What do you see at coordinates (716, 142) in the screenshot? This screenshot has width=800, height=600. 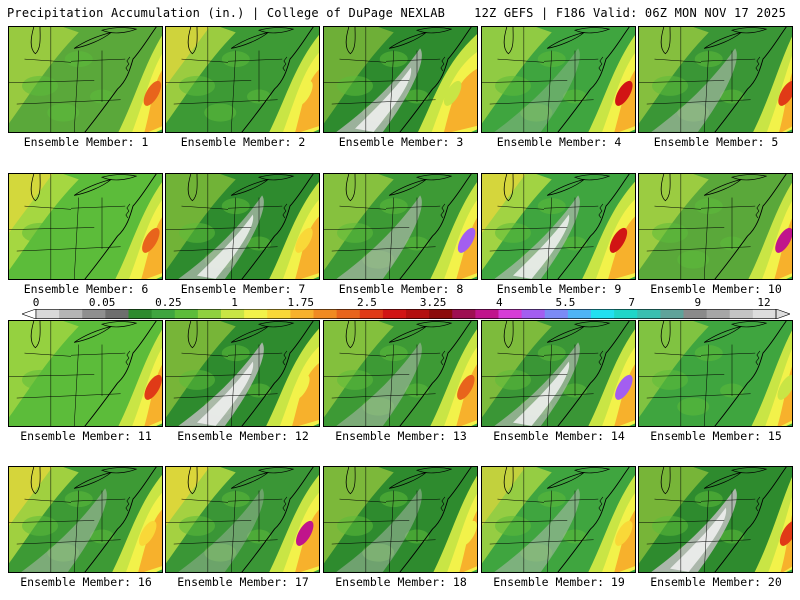 I see `ensemble-member-label: Ensemble Member: 5` at bounding box center [716, 142].